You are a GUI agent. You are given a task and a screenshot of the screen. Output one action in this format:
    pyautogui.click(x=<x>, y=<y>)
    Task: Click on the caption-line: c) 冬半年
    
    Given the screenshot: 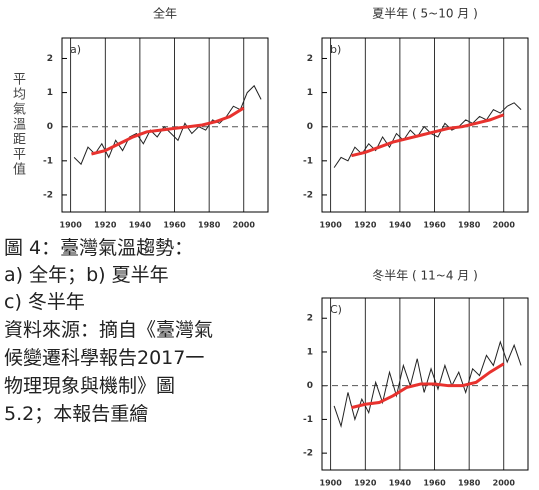 What is the action you would take?
    pyautogui.click(x=44, y=302)
    